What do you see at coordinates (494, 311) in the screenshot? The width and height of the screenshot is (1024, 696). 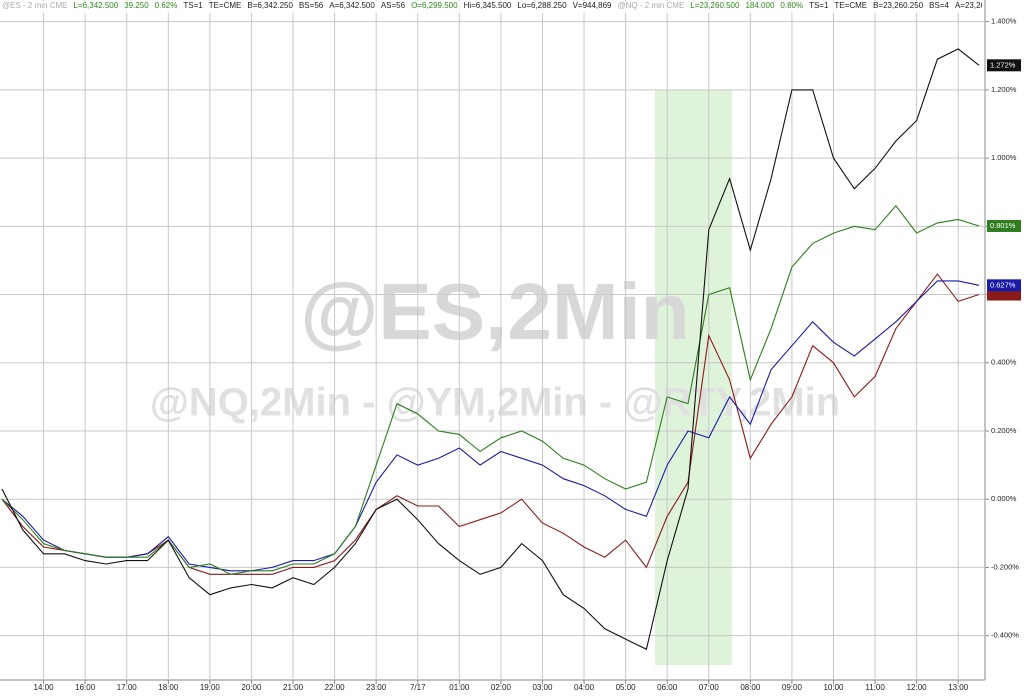 I see `watermark: @ES,2Min` at bounding box center [494, 311].